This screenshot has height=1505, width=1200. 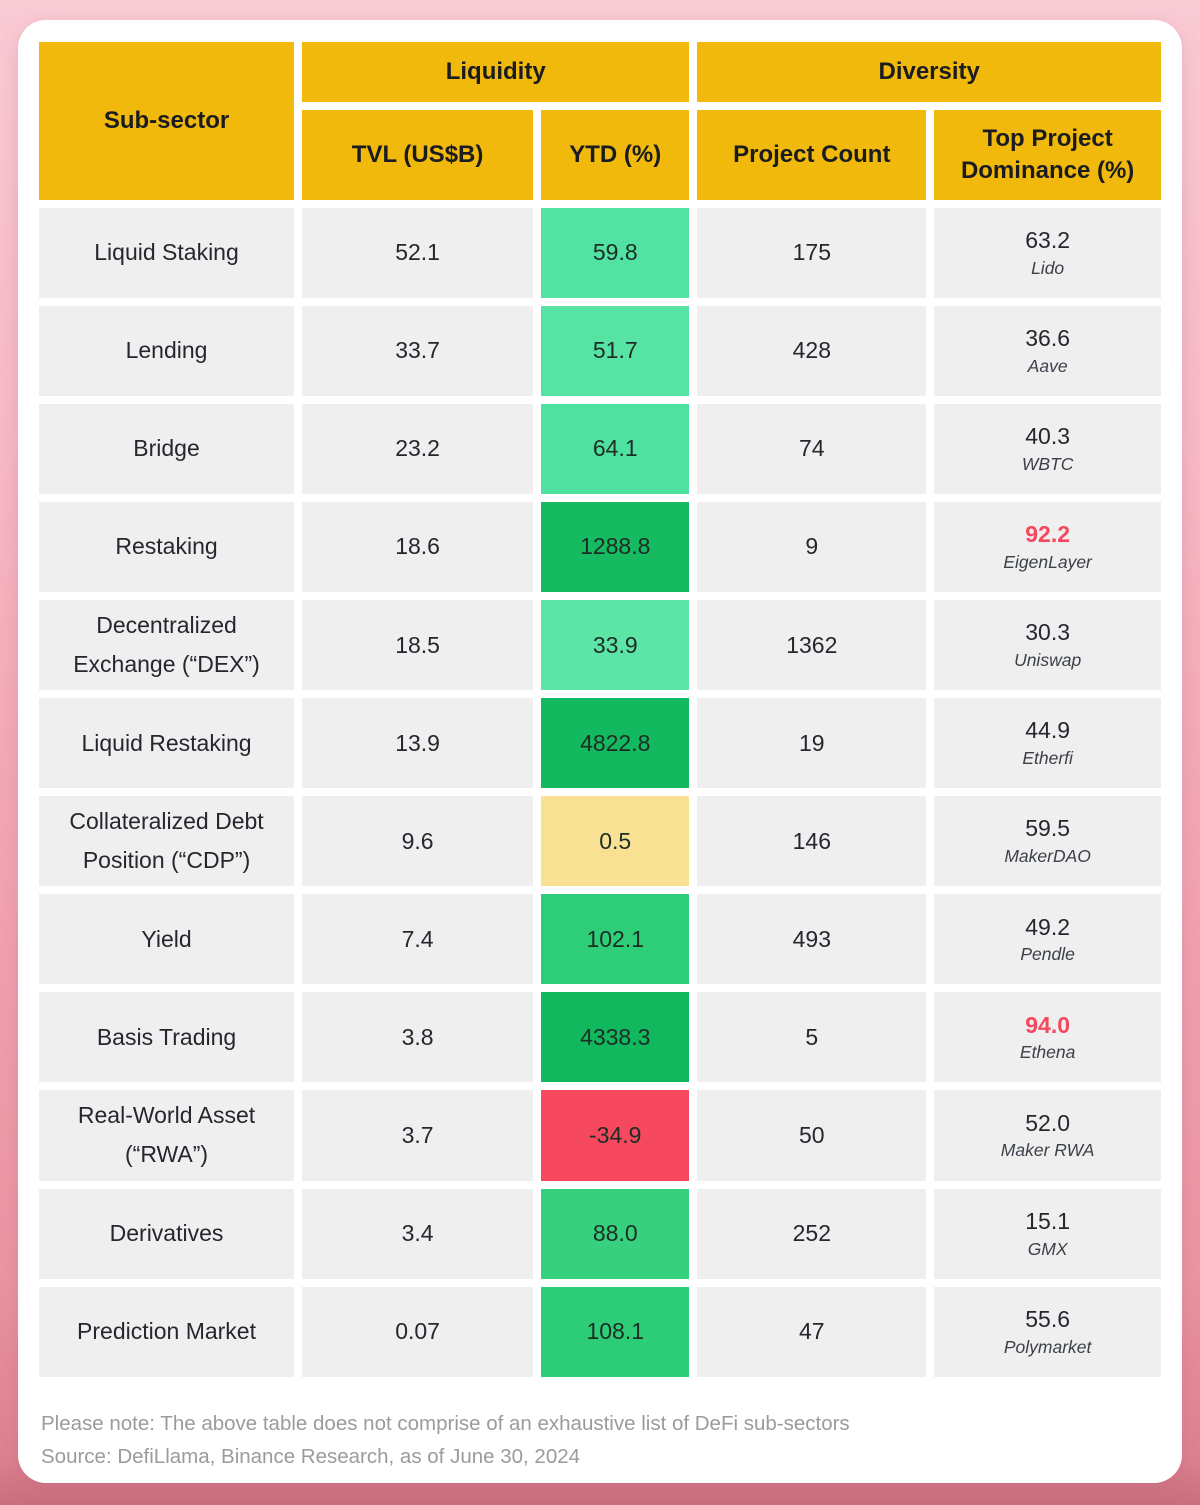 What do you see at coordinates (1047, 1052) in the screenshot?
I see `top-project-name: Ethena` at bounding box center [1047, 1052].